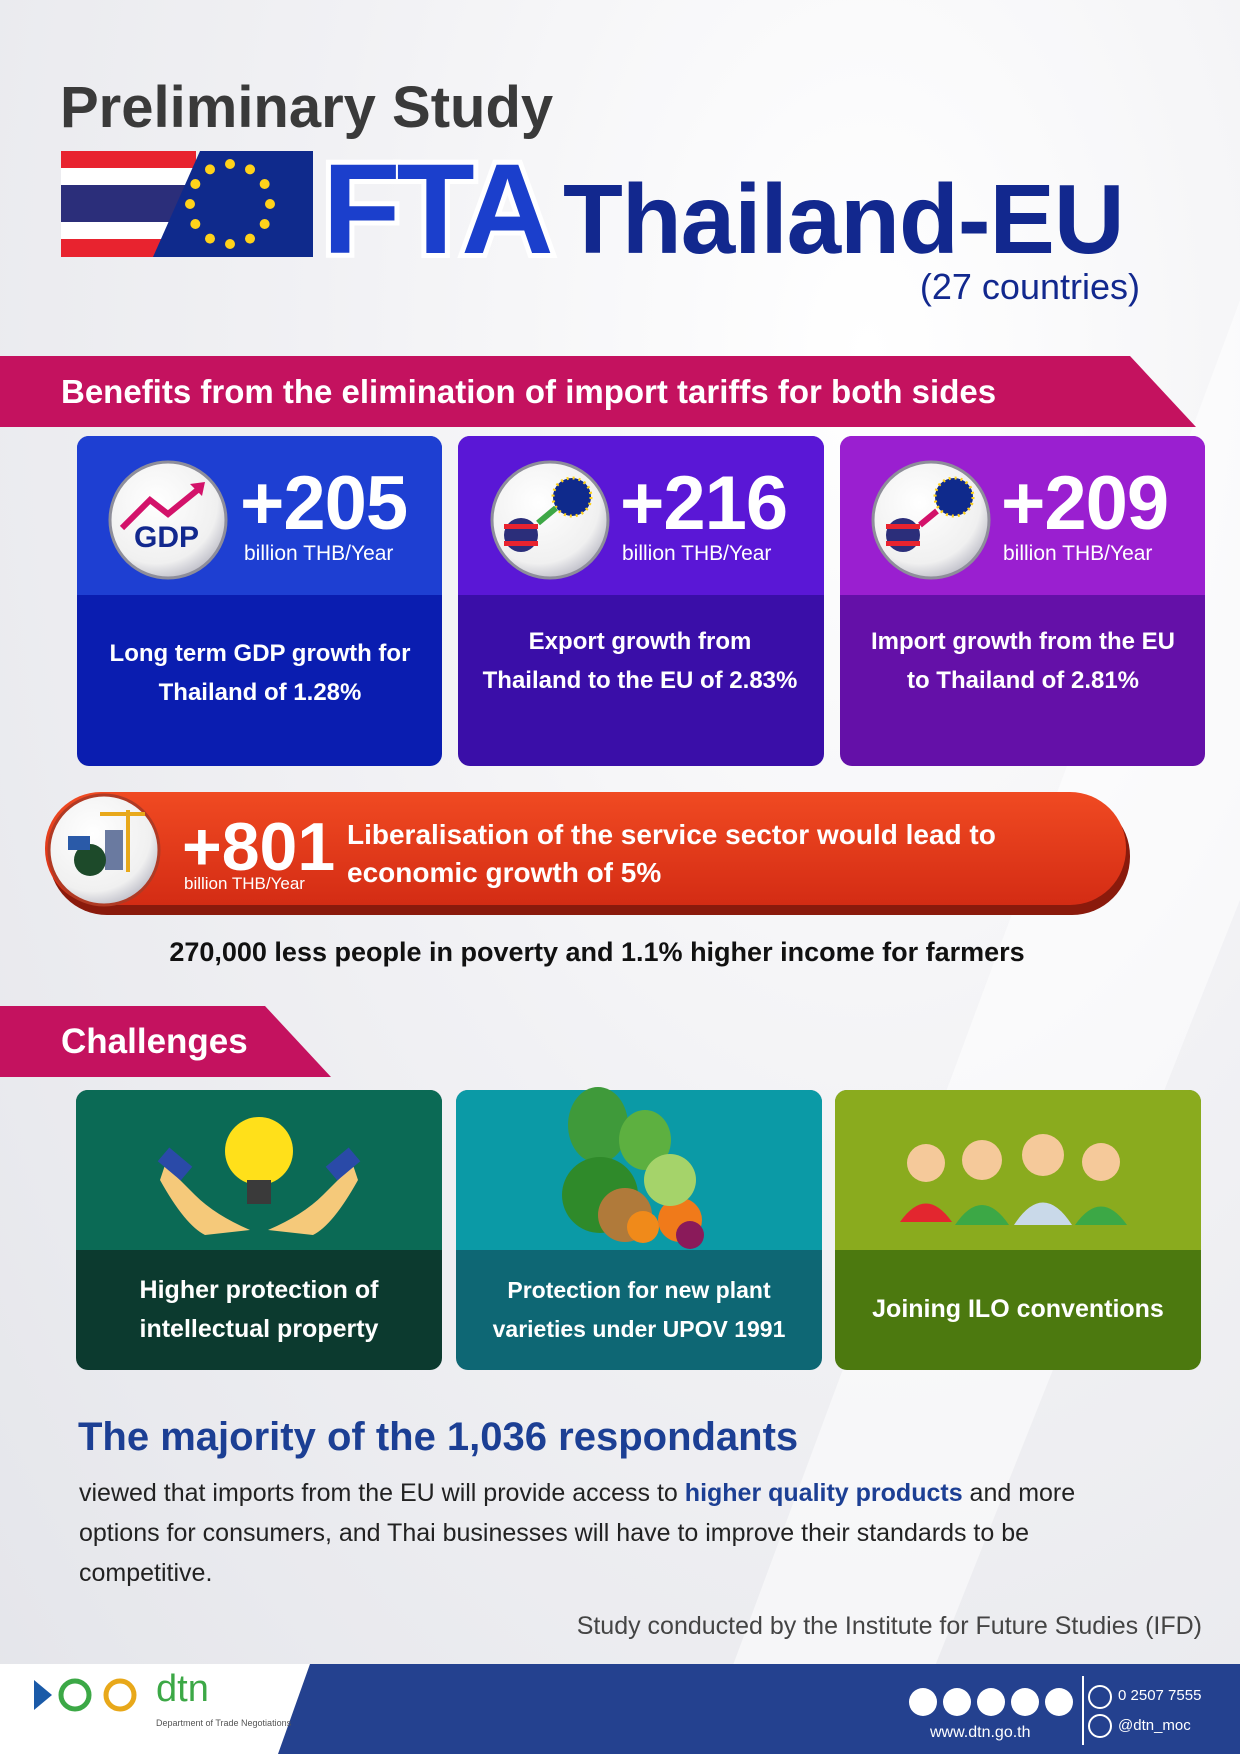 The width and height of the screenshot is (1240, 1754). What do you see at coordinates (1010, 1711) in the screenshot?
I see `social-icons` at bounding box center [1010, 1711].